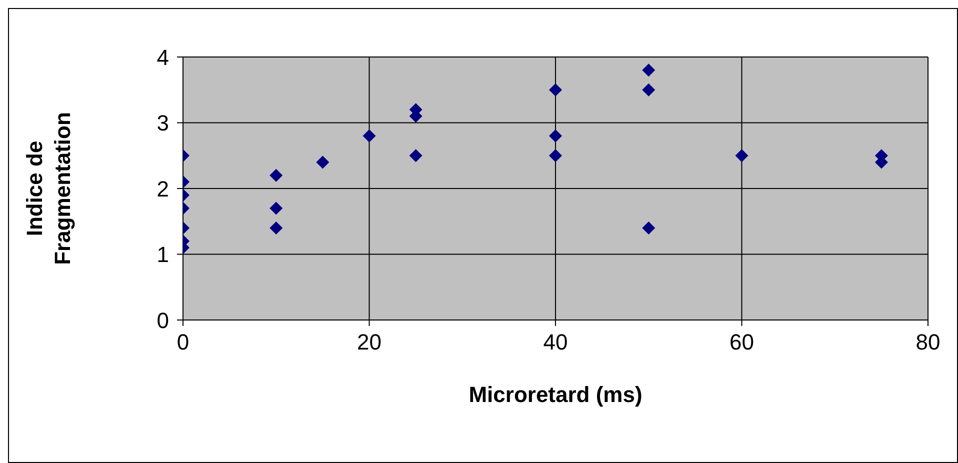  I want to click on y-tick-label: 2, so click(162, 189).